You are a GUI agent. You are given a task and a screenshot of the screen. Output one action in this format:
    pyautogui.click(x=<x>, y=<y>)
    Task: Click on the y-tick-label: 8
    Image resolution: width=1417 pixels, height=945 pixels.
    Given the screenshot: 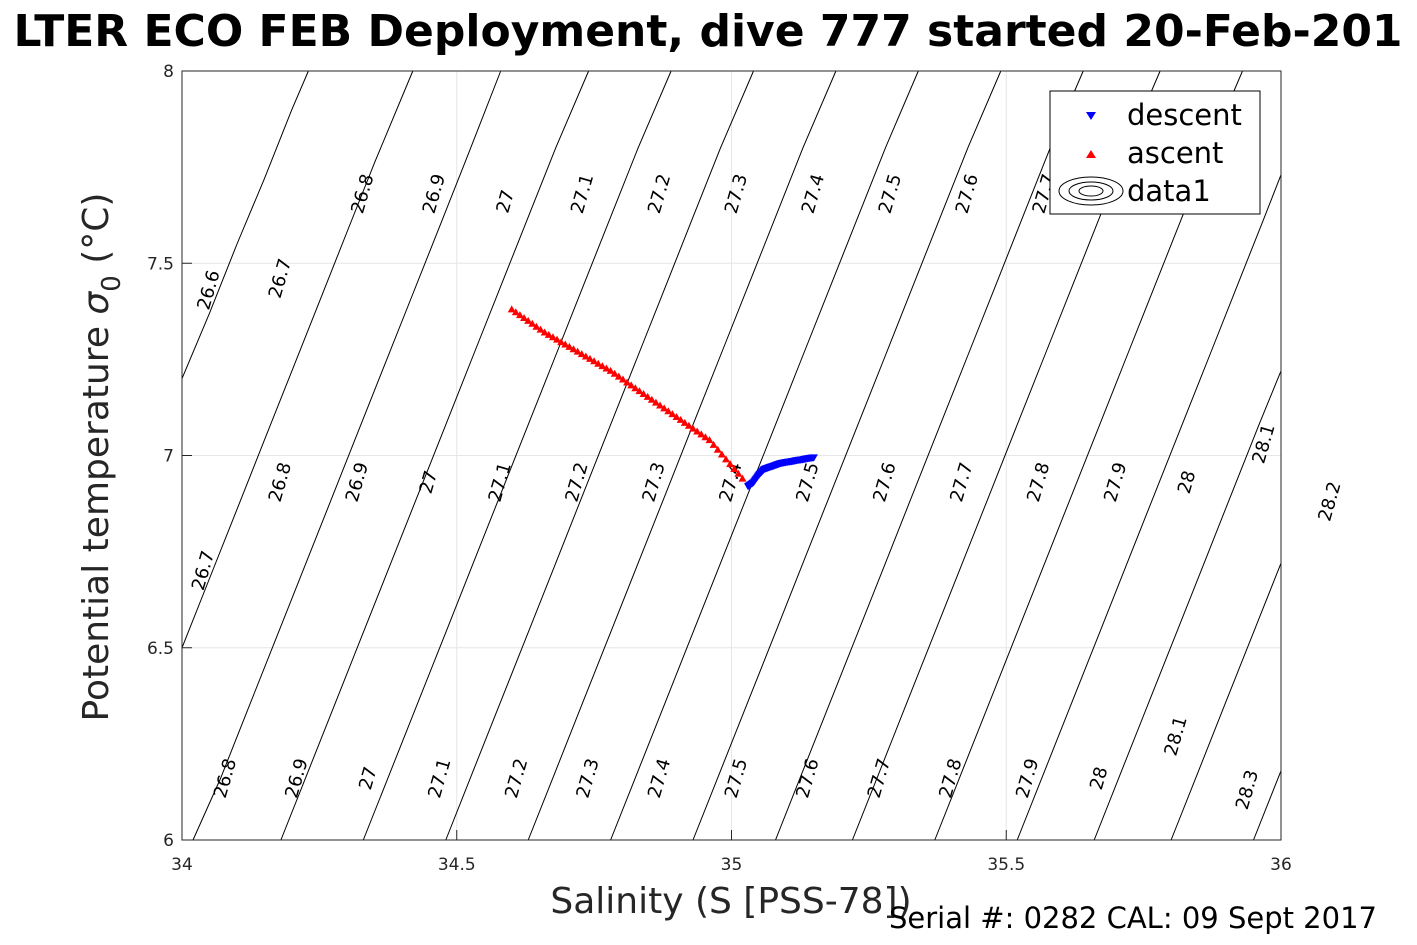 What is the action you would take?
    pyautogui.click(x=168, y=72)
    